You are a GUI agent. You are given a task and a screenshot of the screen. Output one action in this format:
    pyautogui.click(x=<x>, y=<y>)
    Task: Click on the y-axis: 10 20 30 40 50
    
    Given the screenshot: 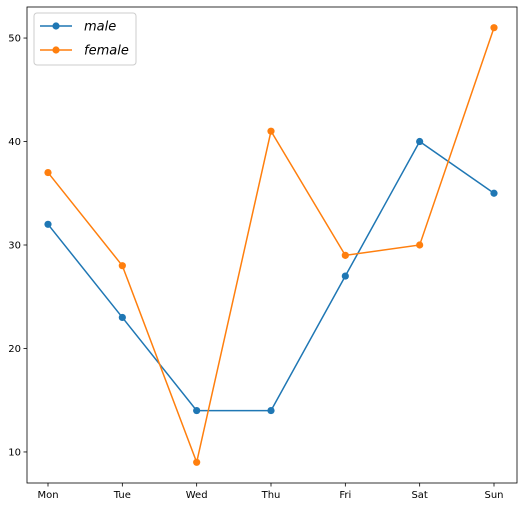 What is the action you would take?
    pyautogui.click(x=17, y=246)
    